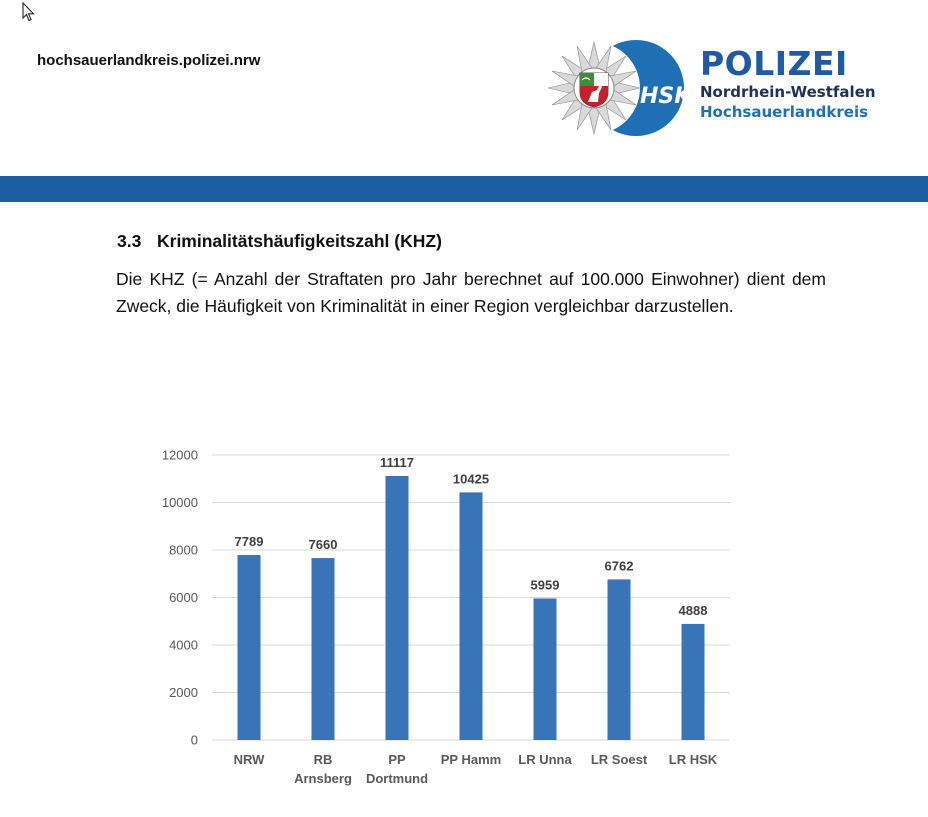  I want to click on x-tick-label: PP Hamm, so click(471, 759).